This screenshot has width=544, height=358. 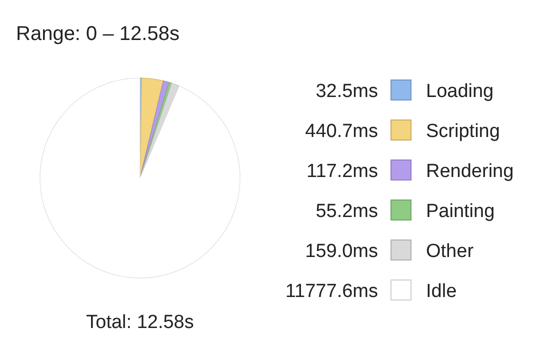 What do you see at coordinates (460, 91) in the screenshot?
I see `legend-label: Loading` at bounding box center [460, 91].